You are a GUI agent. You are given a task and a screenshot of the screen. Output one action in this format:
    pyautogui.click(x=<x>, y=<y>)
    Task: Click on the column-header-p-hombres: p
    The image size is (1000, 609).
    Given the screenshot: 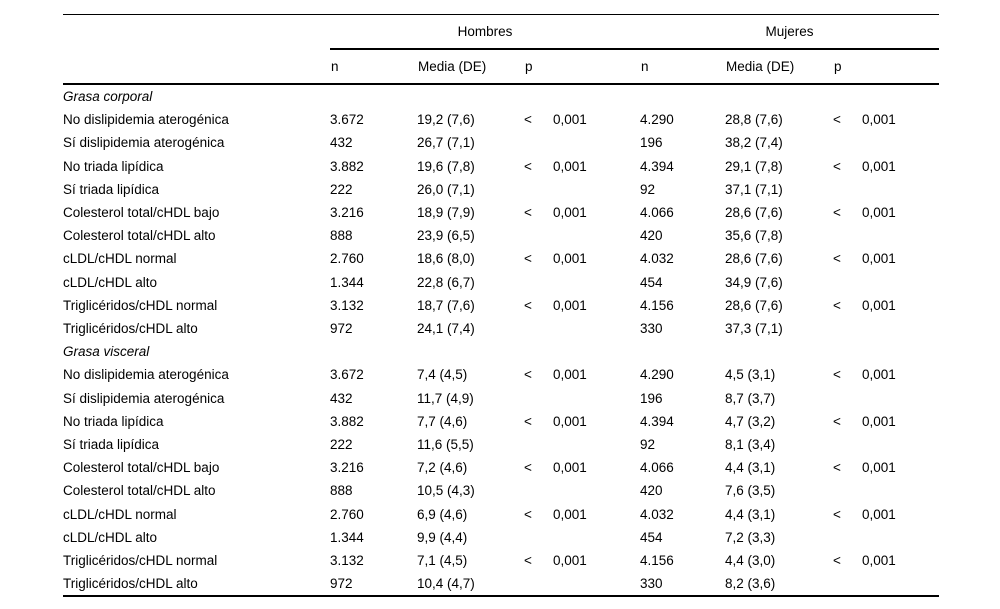 What is the action you would take?
    pyautogui.click(x=582, y=67)
    